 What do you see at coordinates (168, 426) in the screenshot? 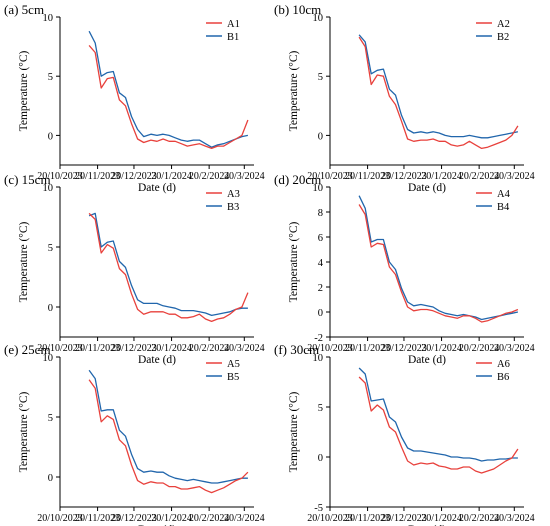
I see `series-line-B5` at bounding box center [168, 426].